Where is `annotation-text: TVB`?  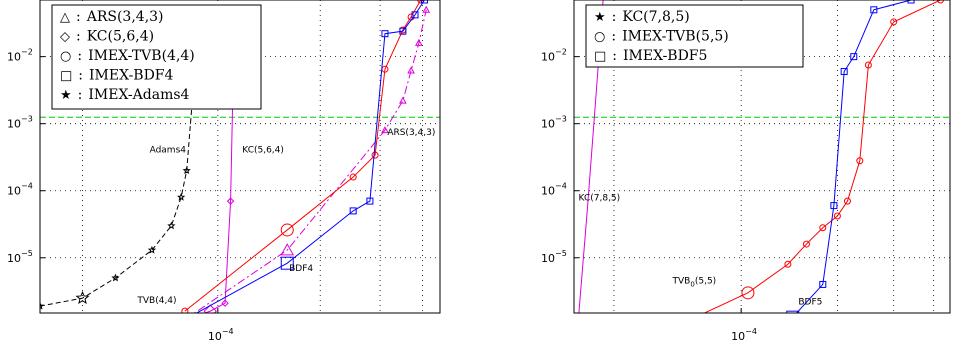 annotation-text: TVB is located at coordinates (681, 282).